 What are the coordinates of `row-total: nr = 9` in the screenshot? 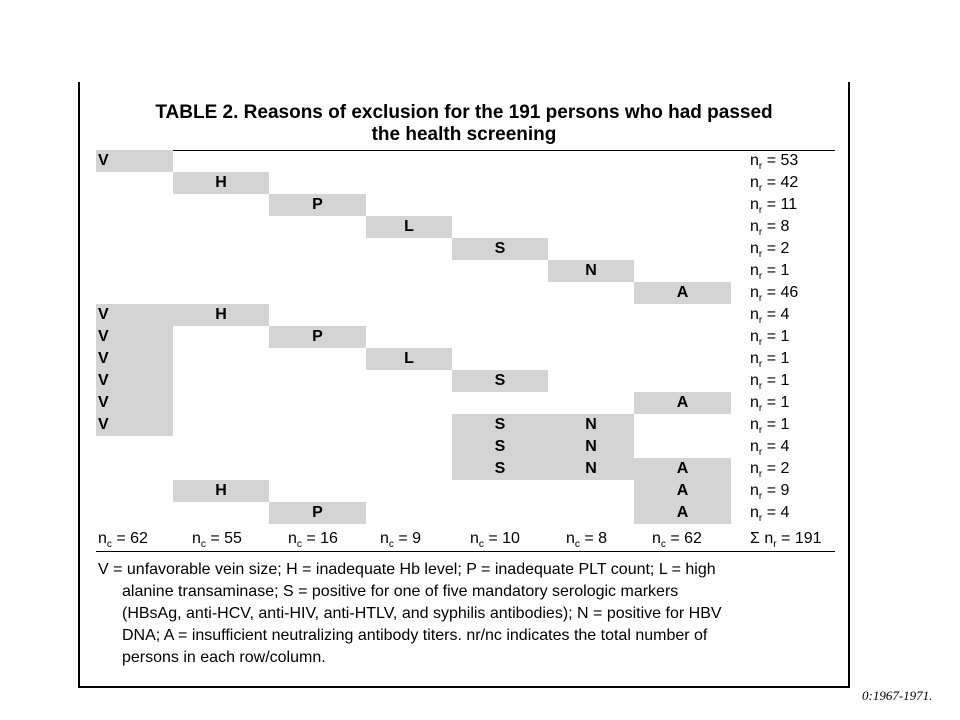 It's located at (770, 492).